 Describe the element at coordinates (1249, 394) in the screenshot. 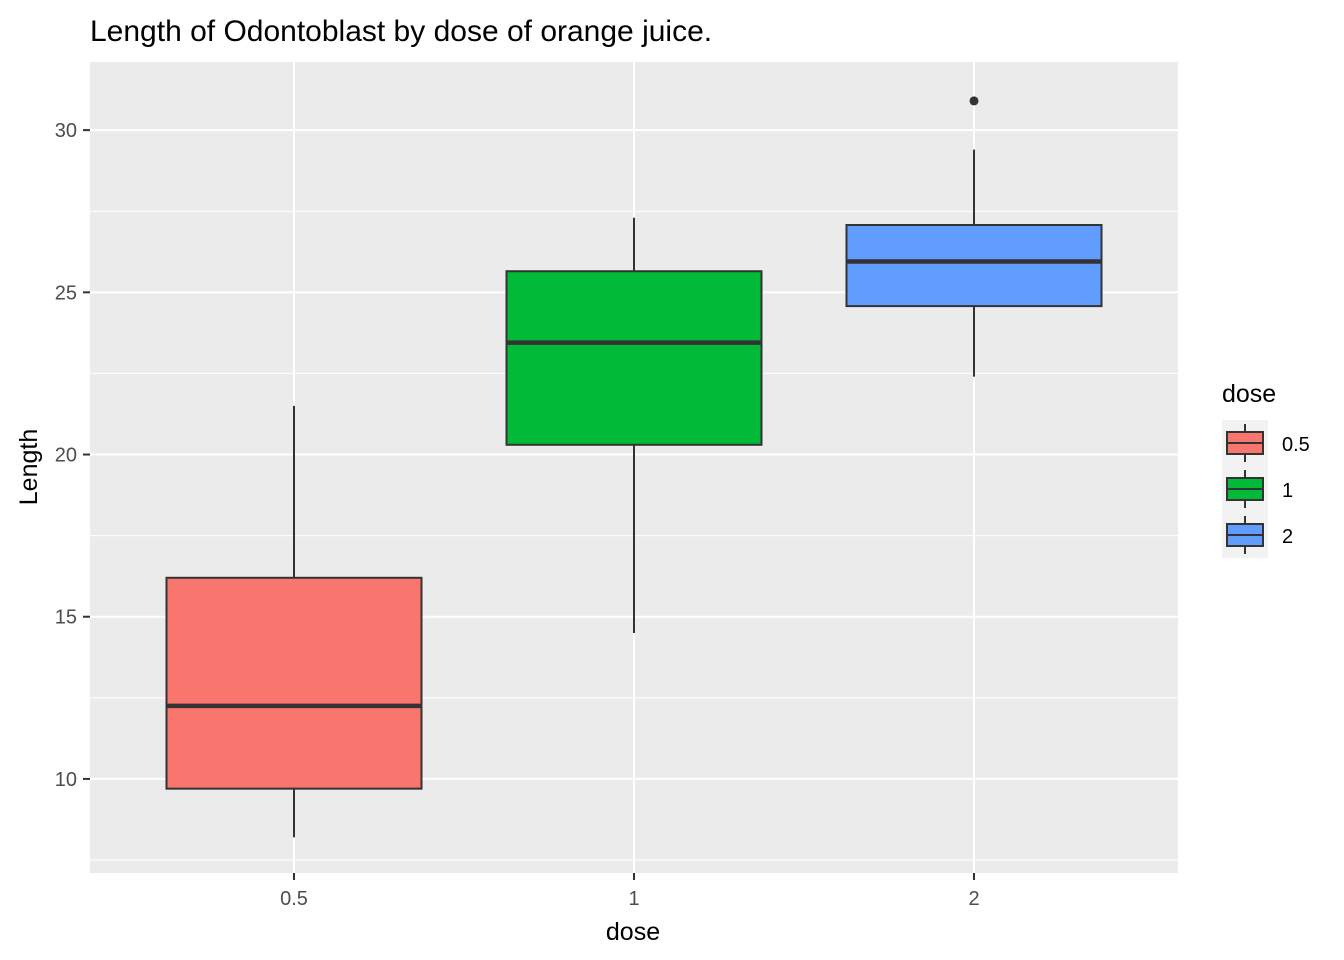

I see `legend-title: dose` at that location.